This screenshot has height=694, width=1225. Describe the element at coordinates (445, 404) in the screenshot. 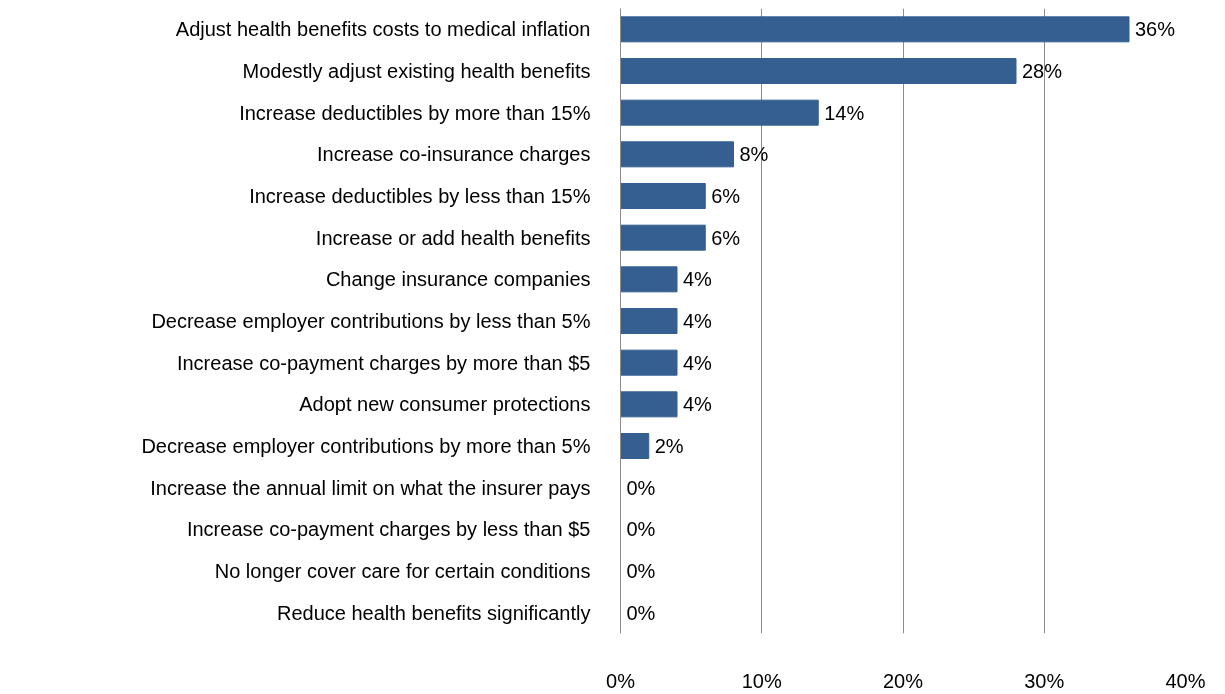

I see `y-tick-label: Adopt new consumer protections` at that location.